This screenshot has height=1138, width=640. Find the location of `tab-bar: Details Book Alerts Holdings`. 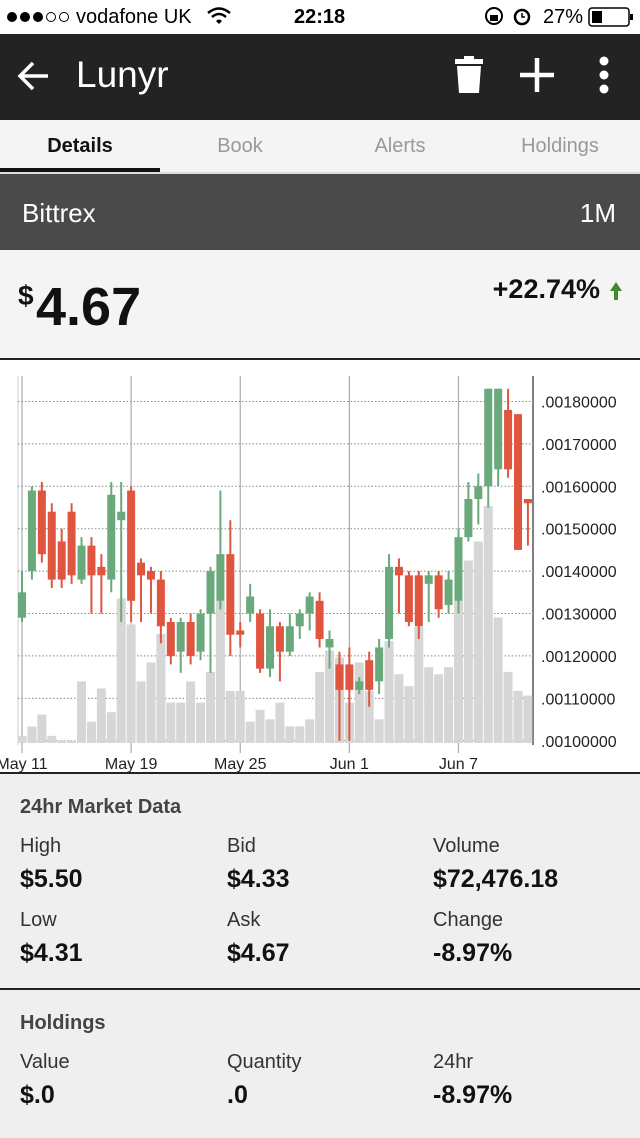

tab-bar: Details Book Alerts Holdings is located at coordinates (320, 147).